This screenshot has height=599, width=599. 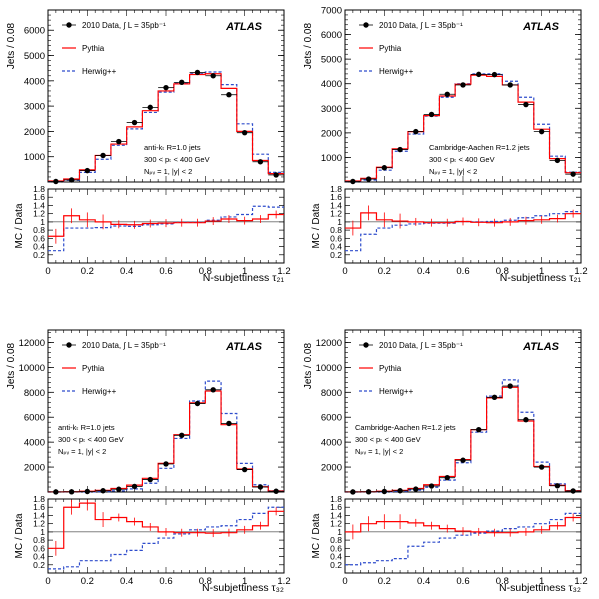 What do you see at coordinates (93, 48) in the screenshot?
I see `legend-pythia-label: Pythia` at bounding box center [93, 48].